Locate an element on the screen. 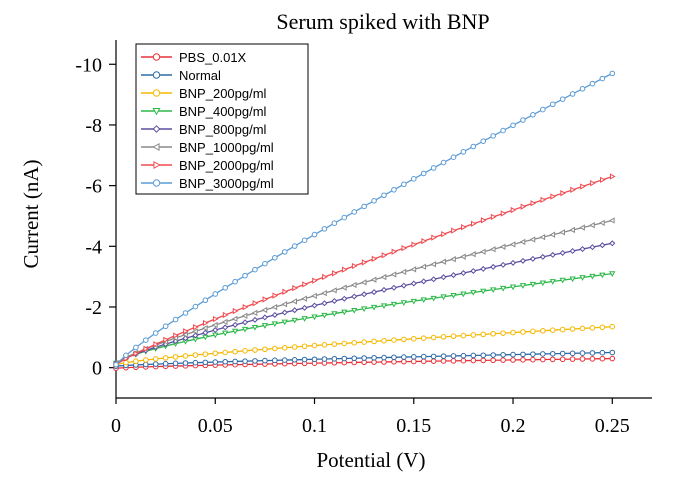  legend-item: BNP_1000pg/ml is located at coordinates (207, 147).